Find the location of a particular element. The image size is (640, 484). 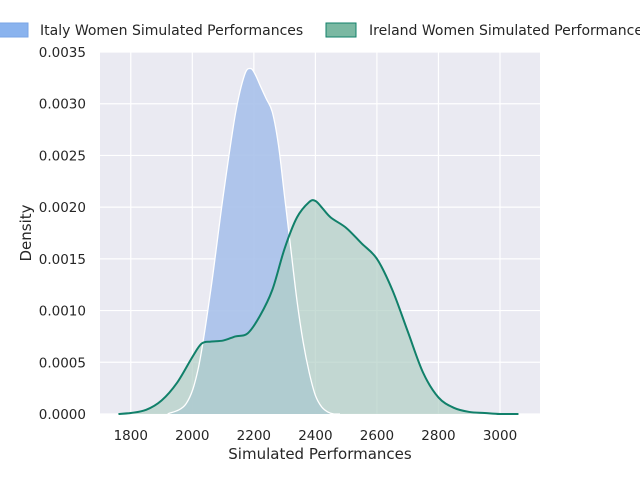

x-tick-labels: 1800 2000 2200 2400 2600 2800 3000 is located at coordinates (316, 436).